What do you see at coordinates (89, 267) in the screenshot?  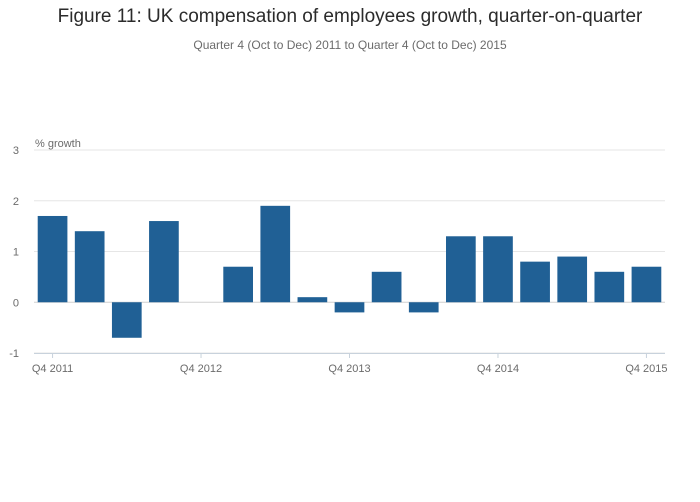 I see `bar: Q1 2012: 1.4` at bounding box center [89, 267].